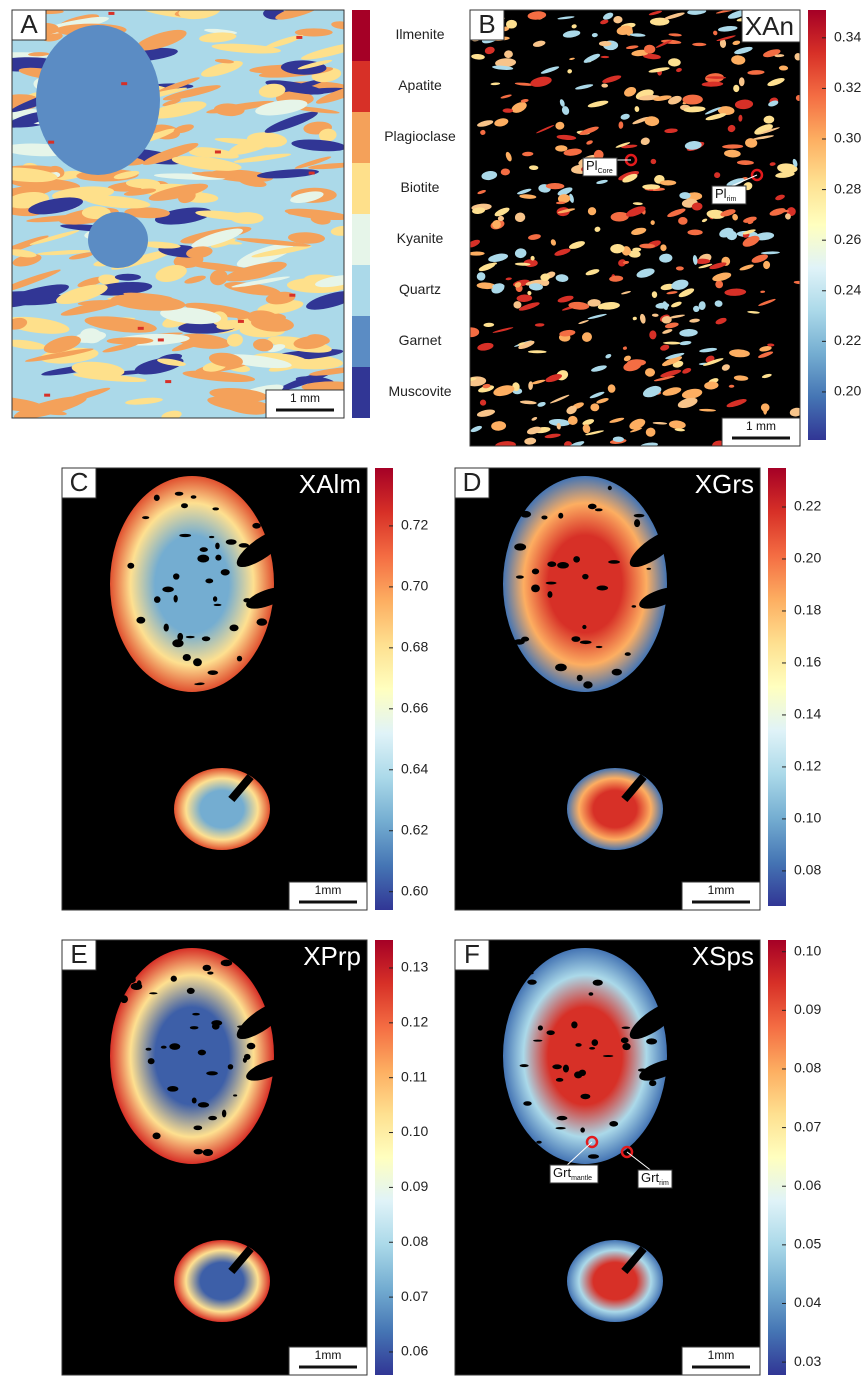  What do you see at coordinates (721, 1355) in the screenshot?
I see `scale-bar-label: 1mm` at bounding box center [721, 1355].